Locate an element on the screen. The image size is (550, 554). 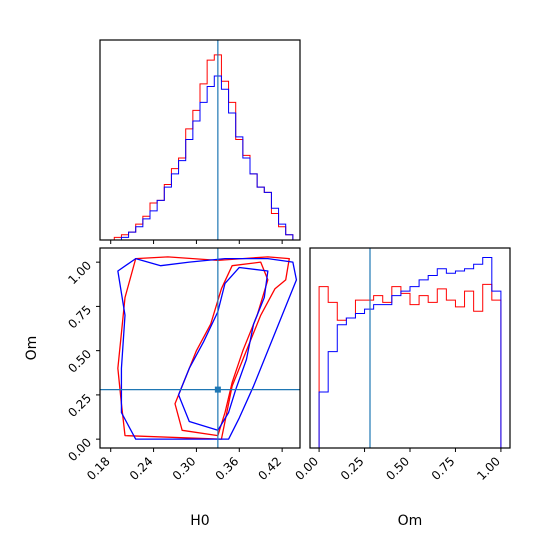
h0-histogram-series is located at coordinates (200, 147).